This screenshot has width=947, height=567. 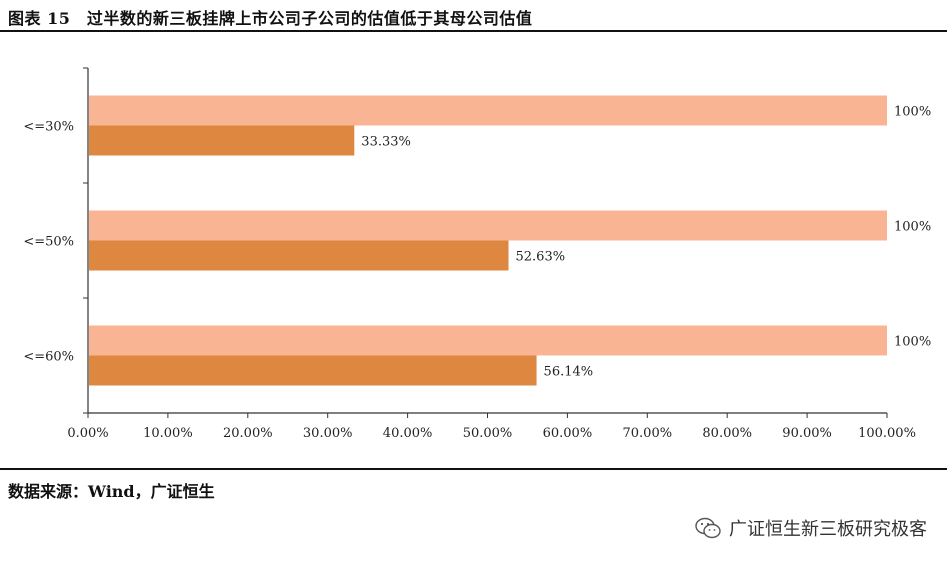 I want to click on x-tick-label: 30.00%, so click(x=328, y=433).